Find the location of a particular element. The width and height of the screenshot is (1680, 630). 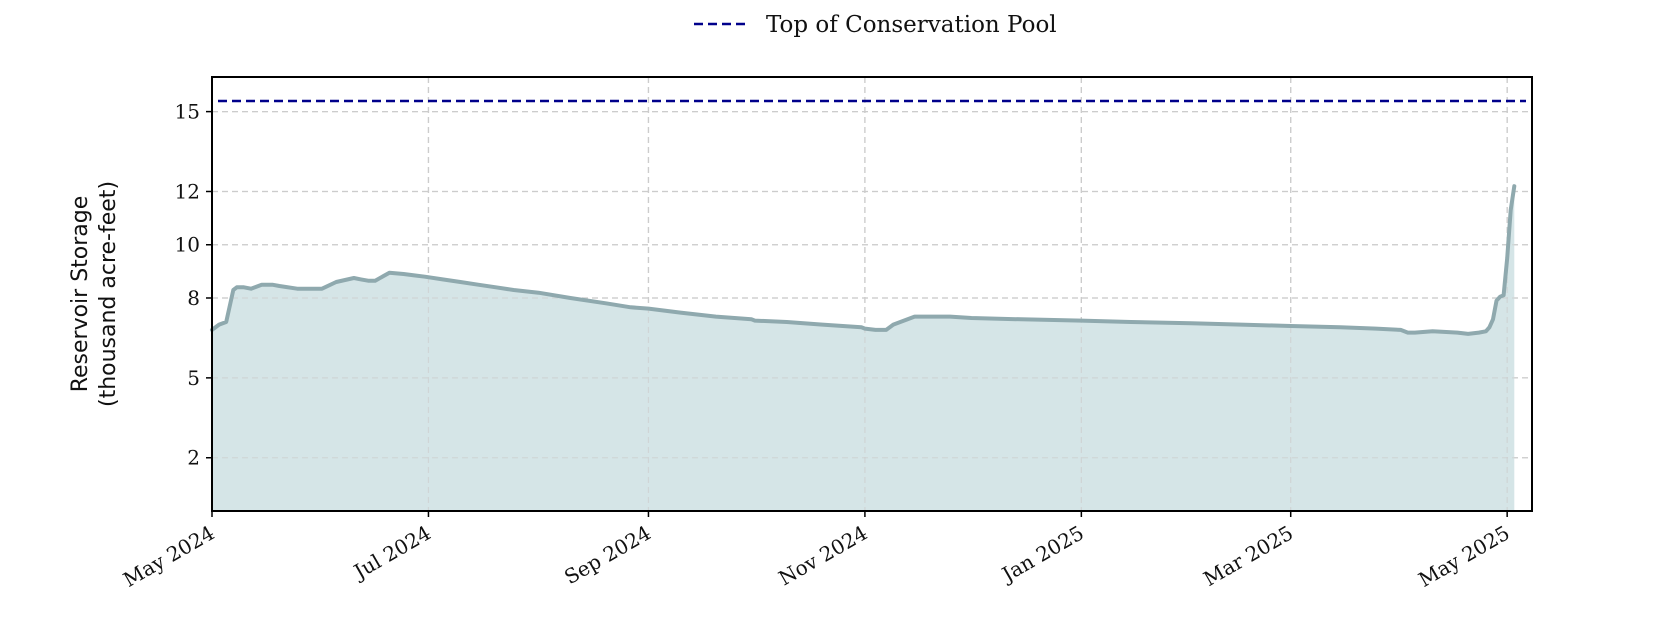

x-tick-label: Nov 2024 is located at coordinates (822, 556).